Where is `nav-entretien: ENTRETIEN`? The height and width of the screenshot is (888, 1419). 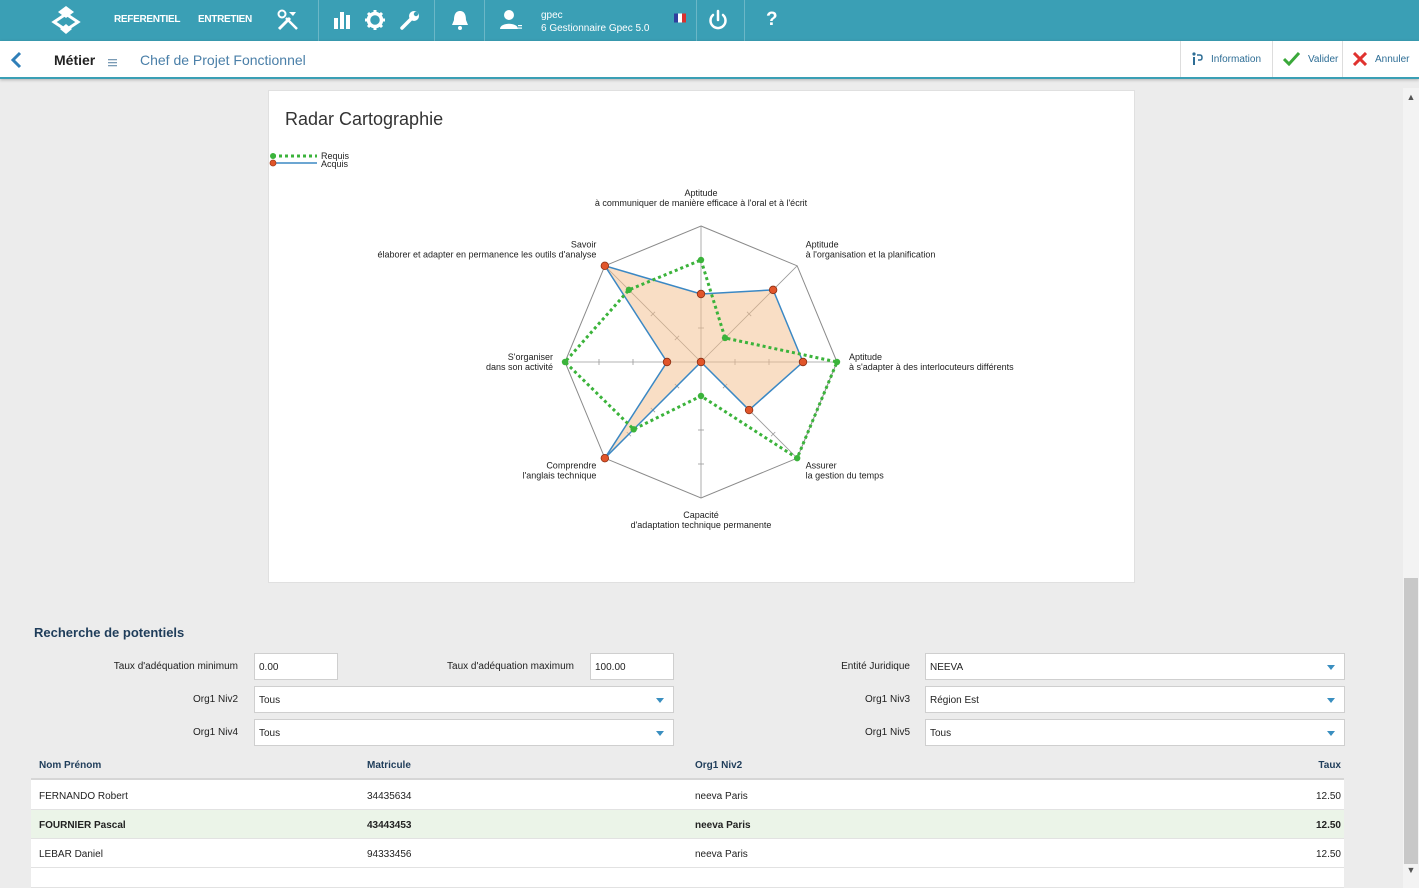
nav-entretien: ENTRETIEN is located at coordinates (225, 19).